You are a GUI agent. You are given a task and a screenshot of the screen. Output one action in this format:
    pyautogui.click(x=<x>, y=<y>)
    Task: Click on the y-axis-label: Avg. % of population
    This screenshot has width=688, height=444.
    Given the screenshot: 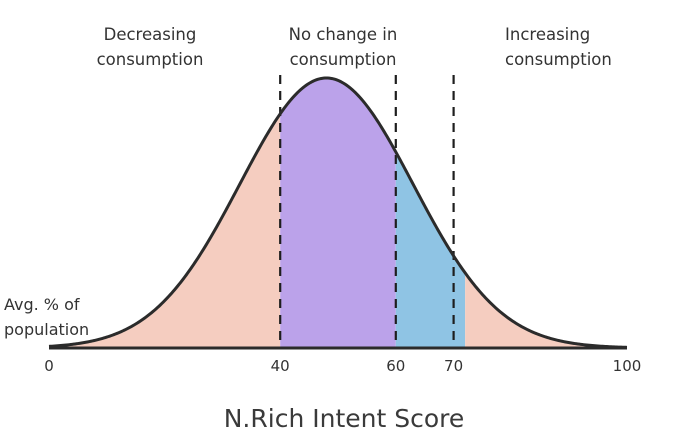 What is the action you would take?
    pyautogui.click(x=46, y=317)
    